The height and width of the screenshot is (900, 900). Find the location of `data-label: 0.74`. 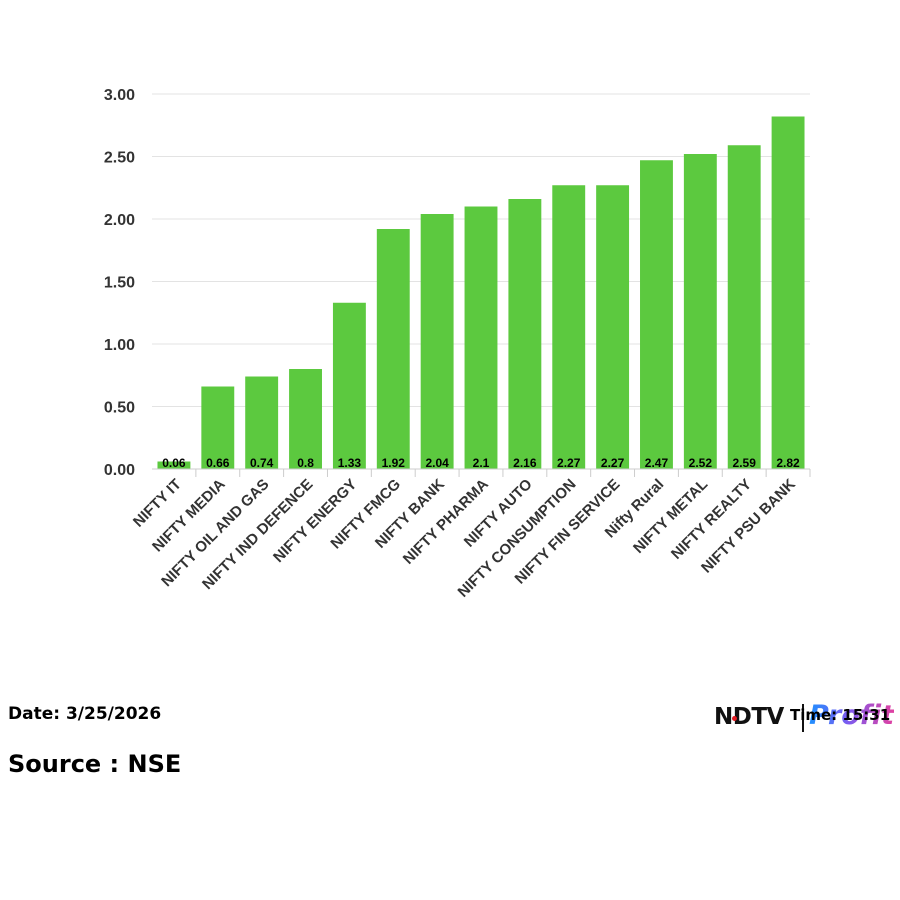

data-label: 0.74 is located at coordinates (262, 463).